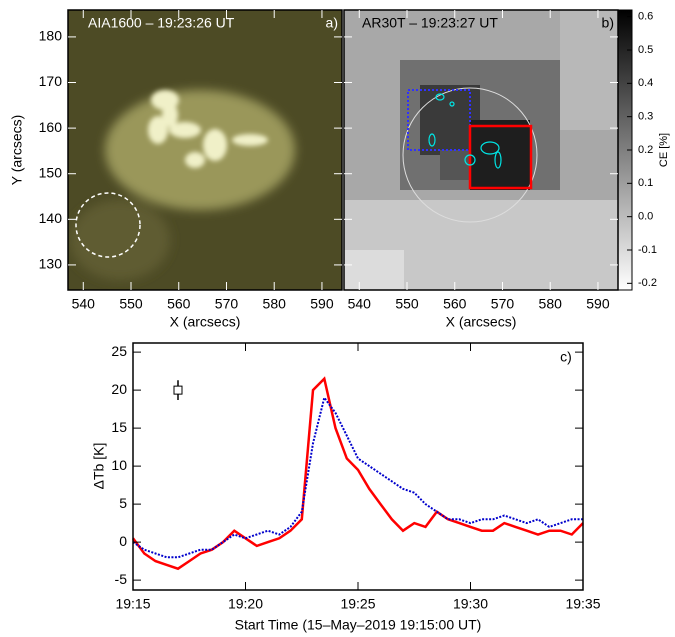  What do you see at coordinates (123, 503) in the screenshot?
I see `y-tick-label: 5` at bounding box center [123, 503].